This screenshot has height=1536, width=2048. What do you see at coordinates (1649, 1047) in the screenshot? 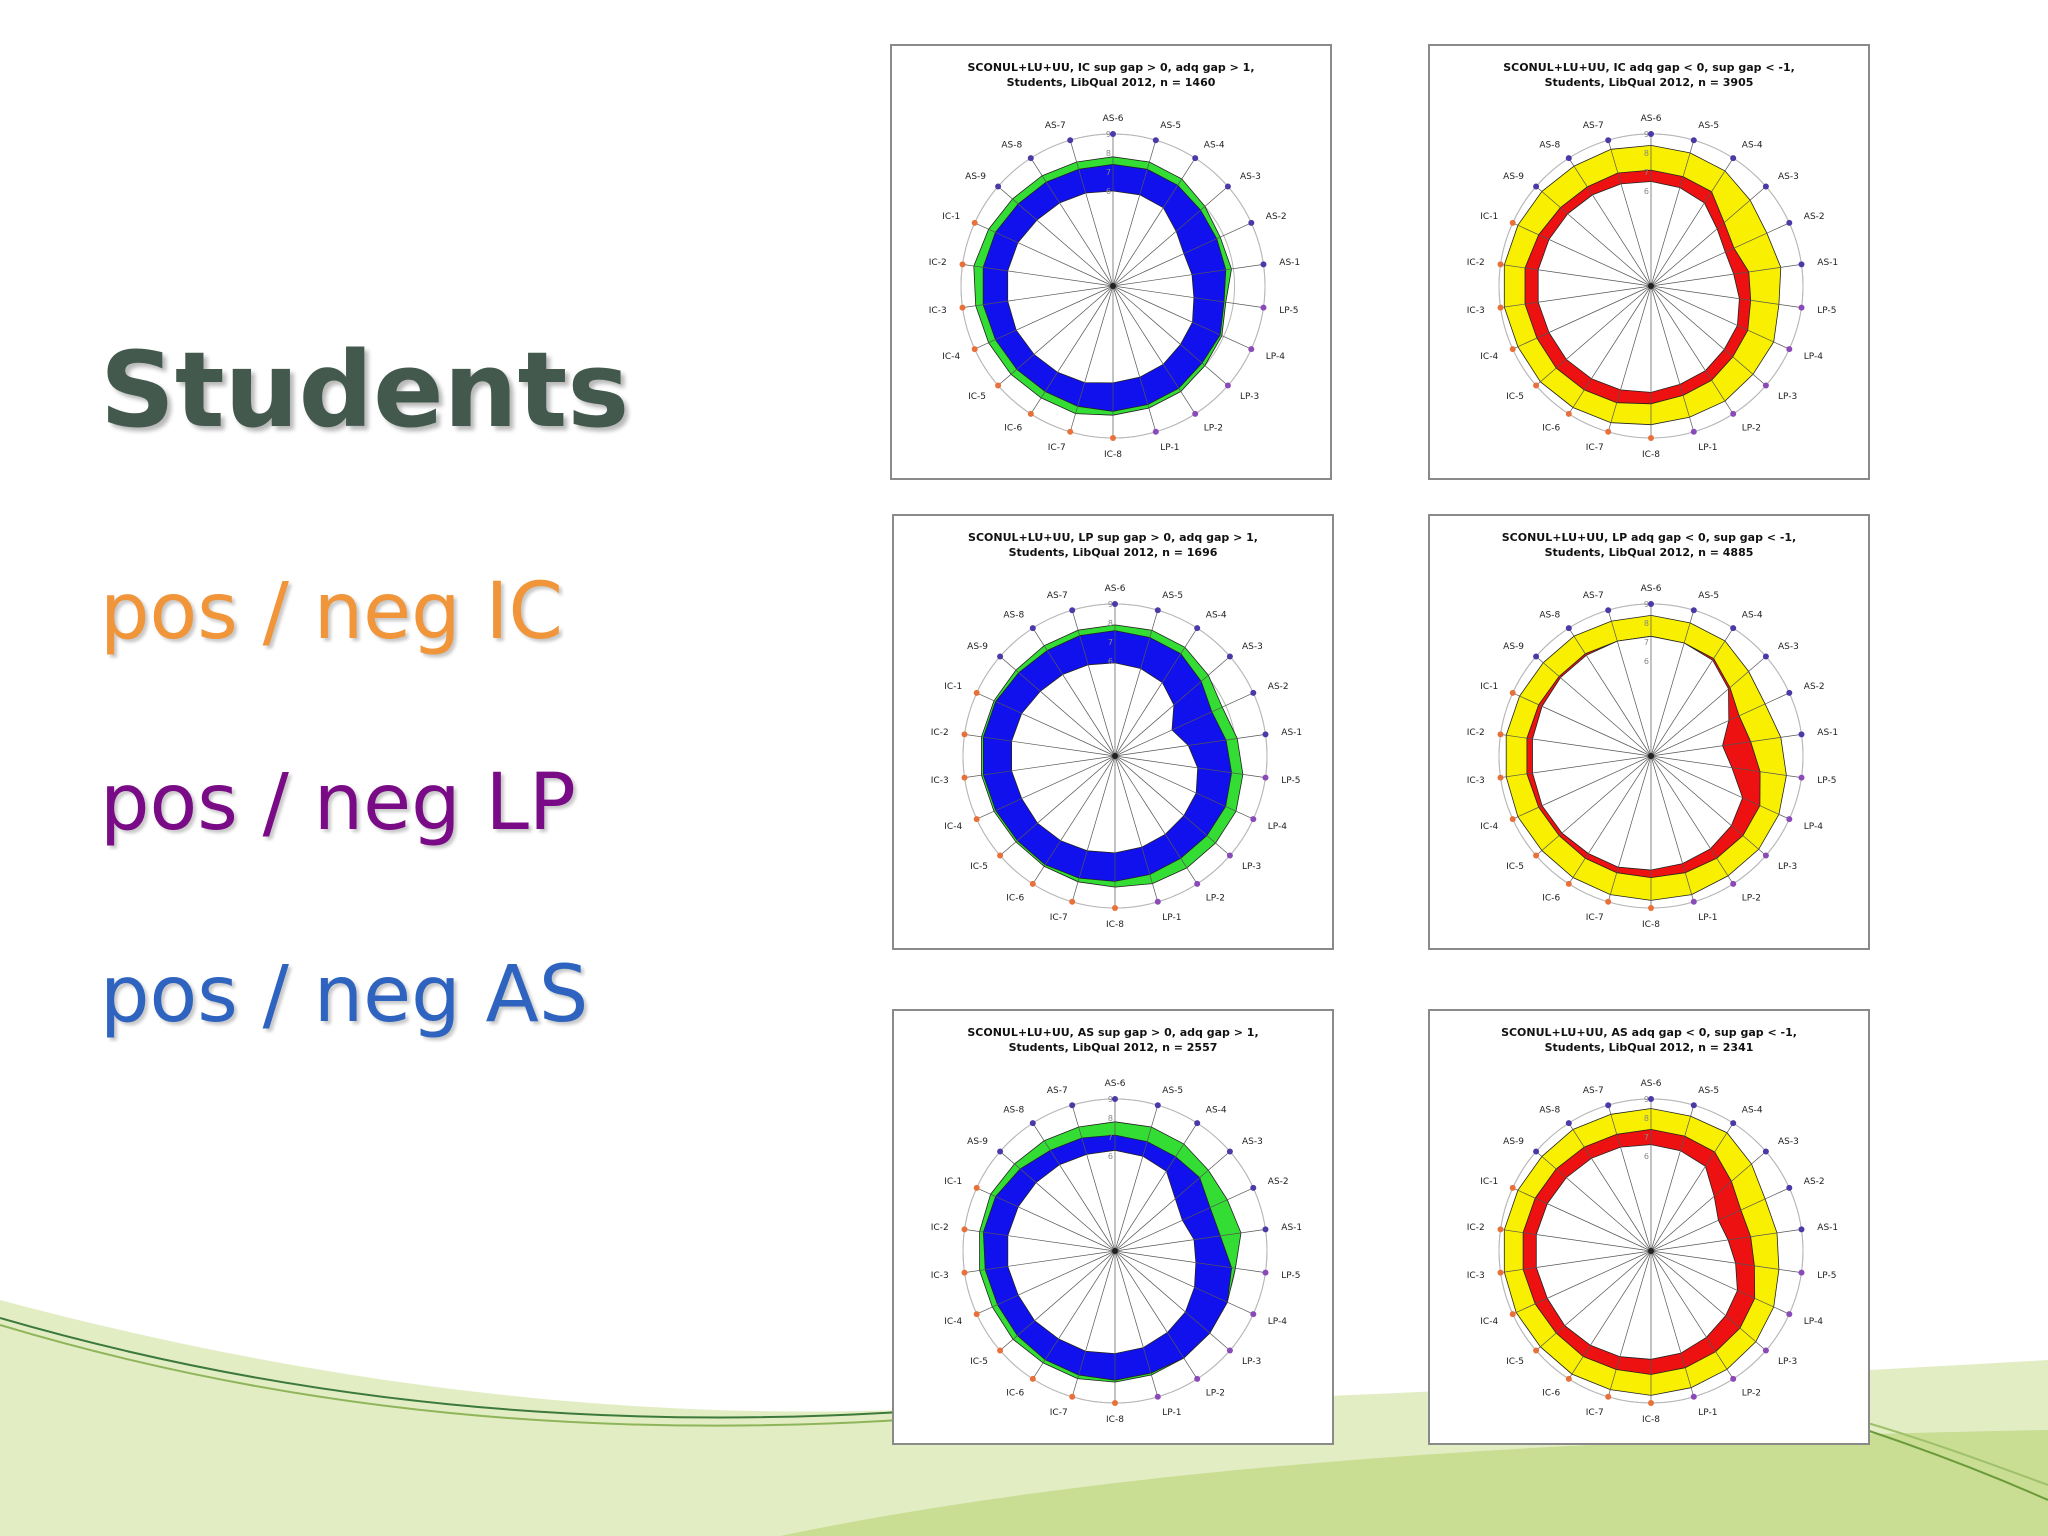
I see `chart-title-line2: Students, LibQual 2012, n = 2341` at bounding box center [1649, 1047].